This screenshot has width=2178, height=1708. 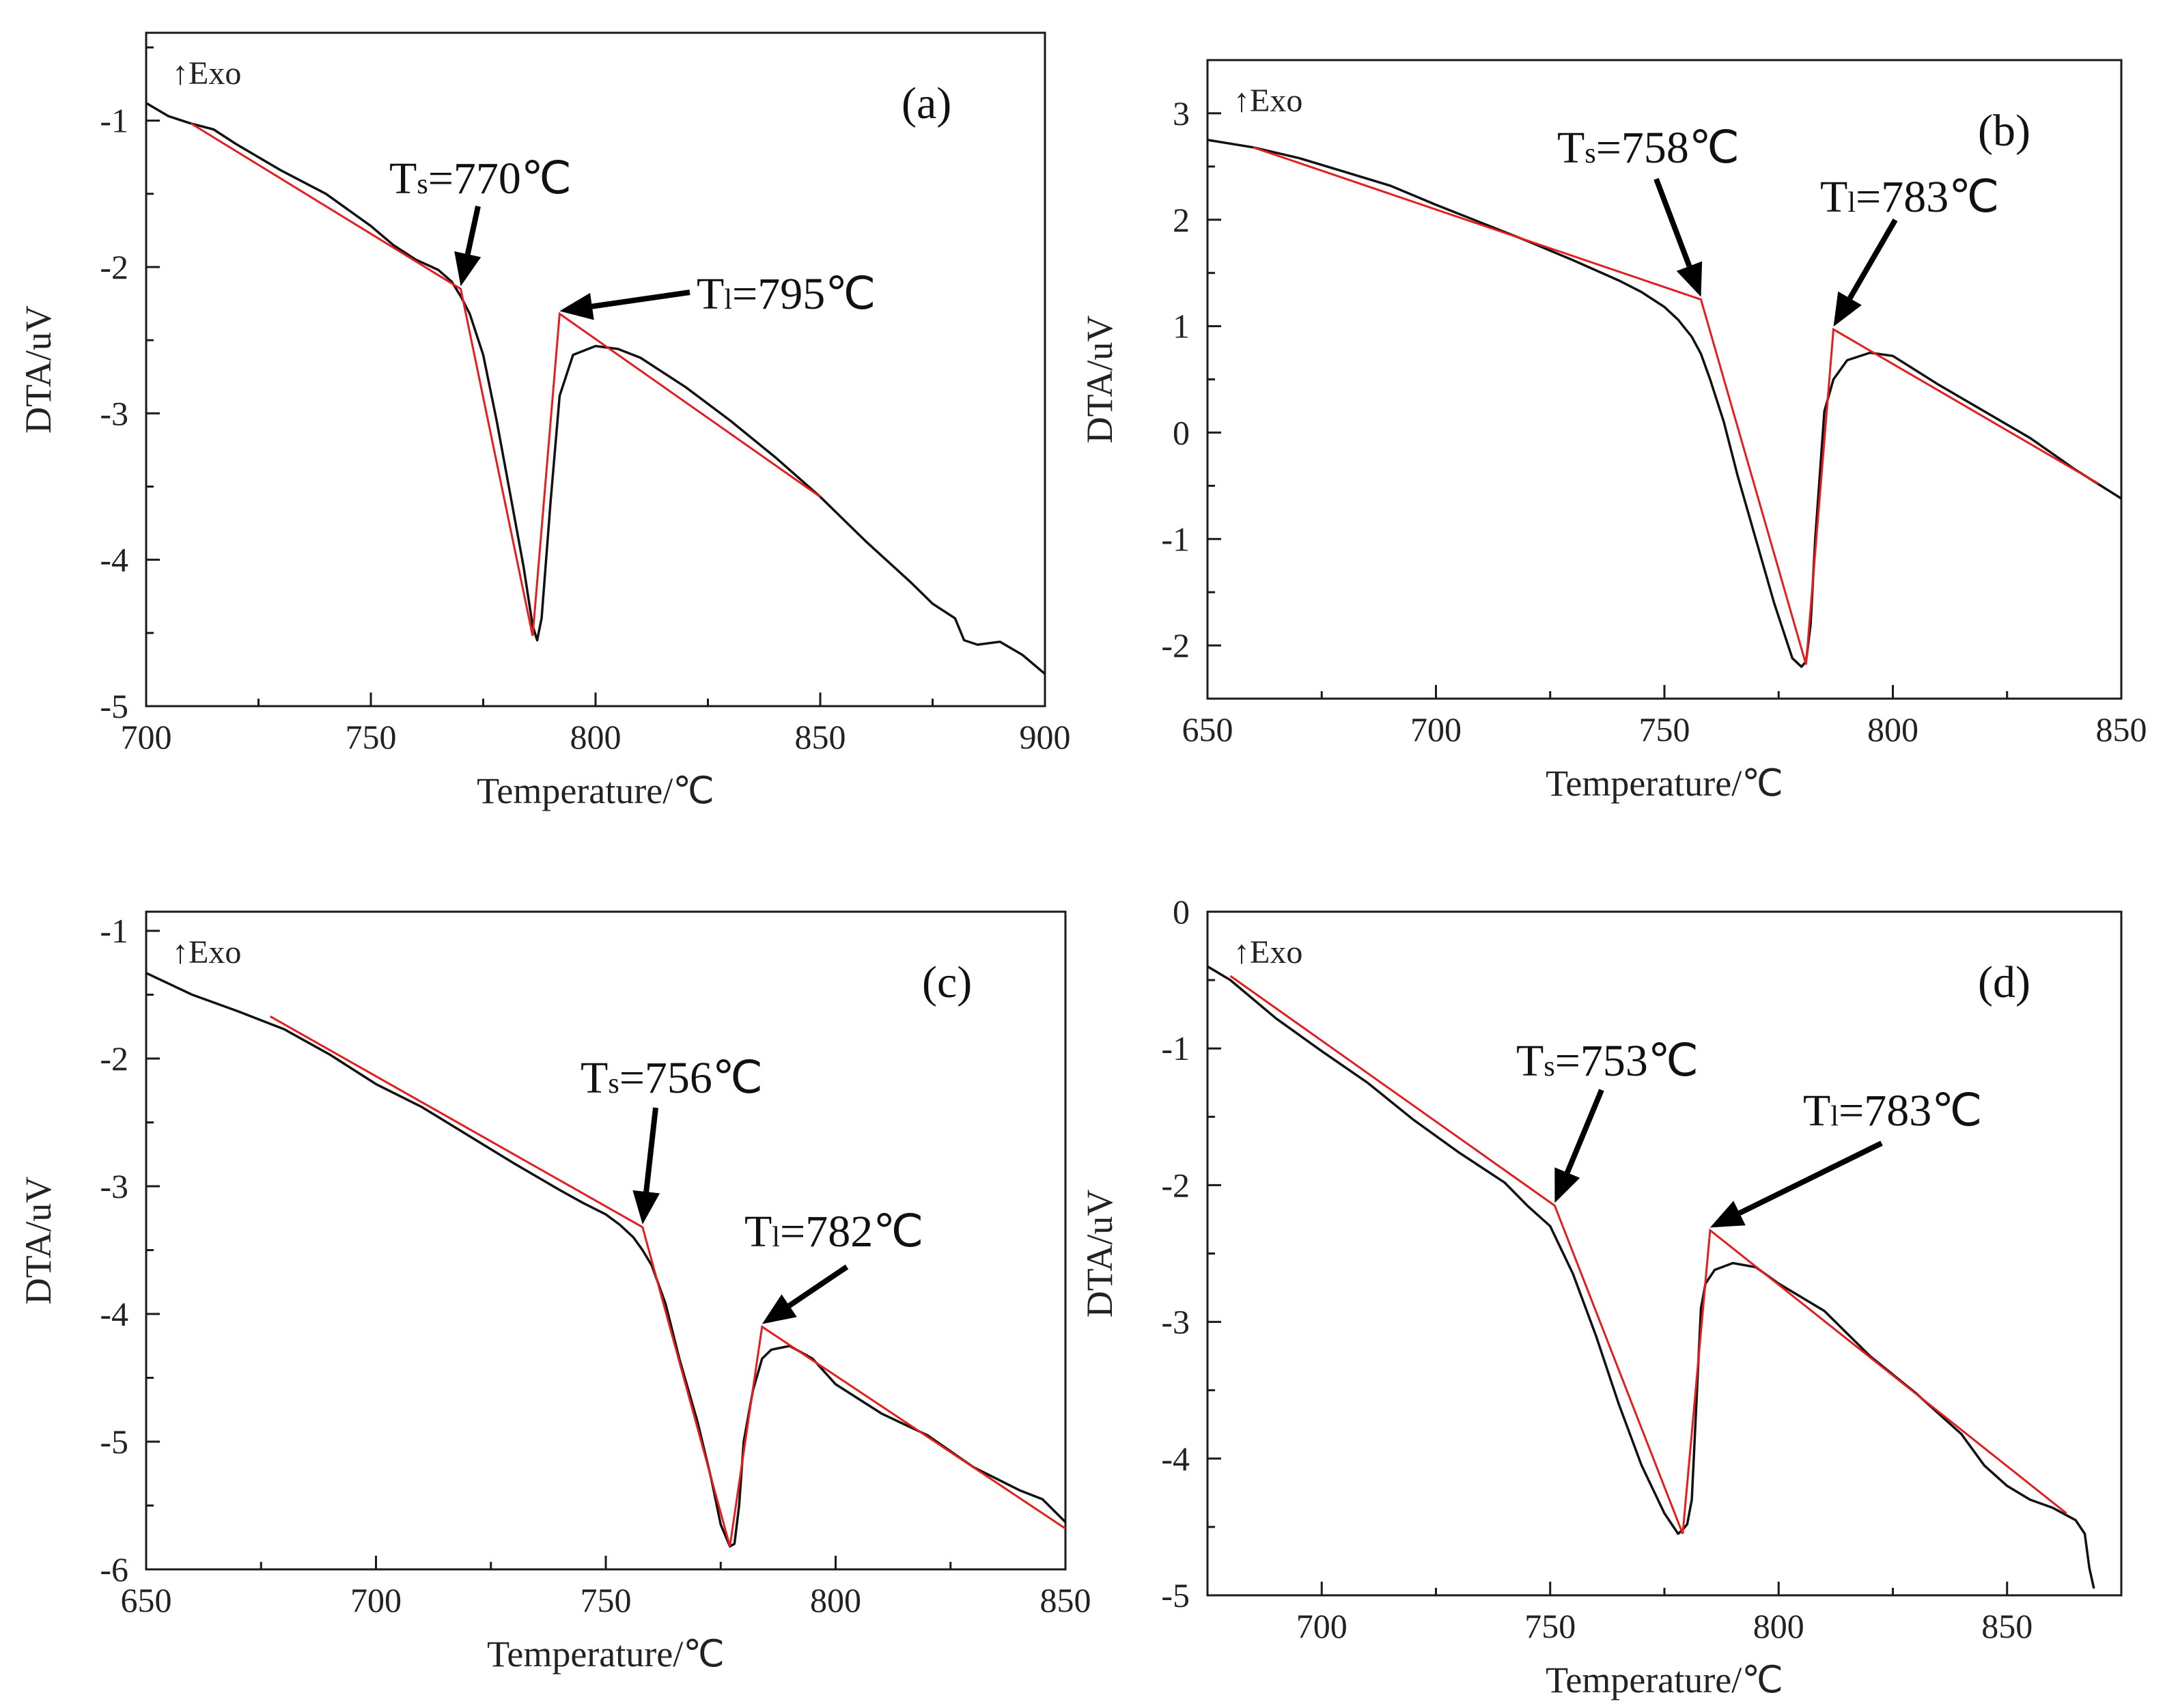 I want to click on anno-value: =756℃, so click(x=691, y=1078).